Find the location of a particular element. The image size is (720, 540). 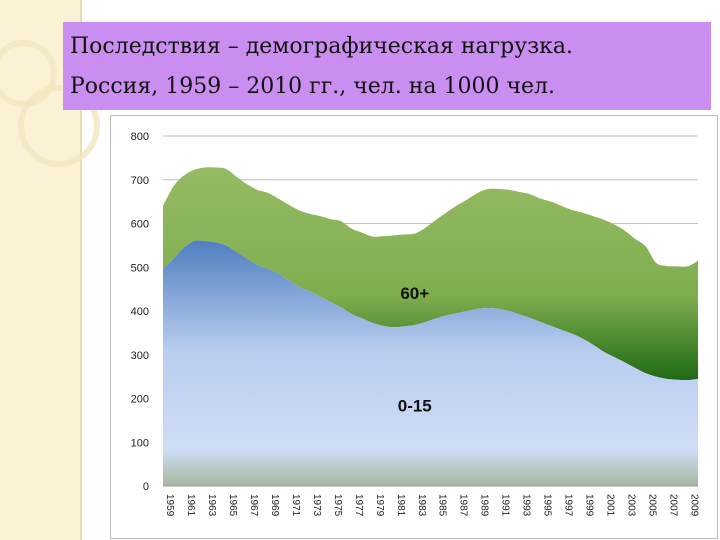

x-tick-label: 2007 is located at coordinates (673, 505).